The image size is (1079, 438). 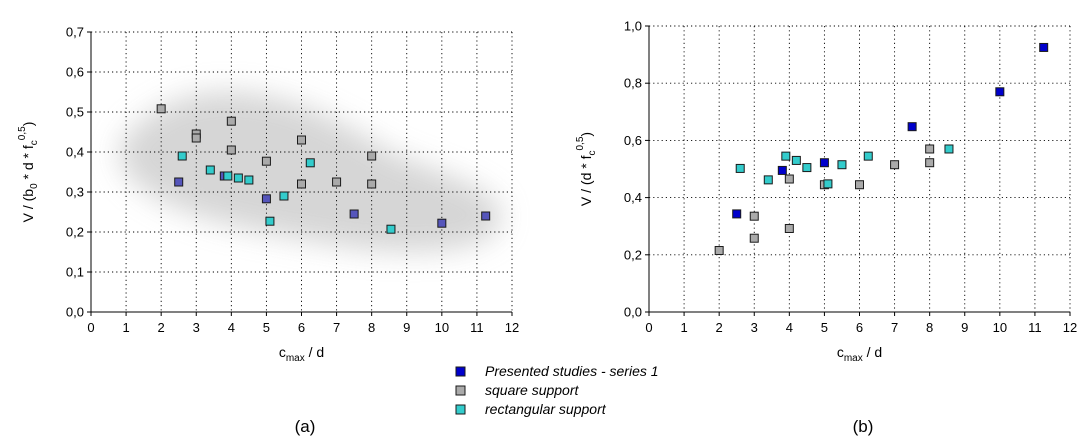 I want to click on x-axis-label: cmax / d, so click(x=859, y=354).